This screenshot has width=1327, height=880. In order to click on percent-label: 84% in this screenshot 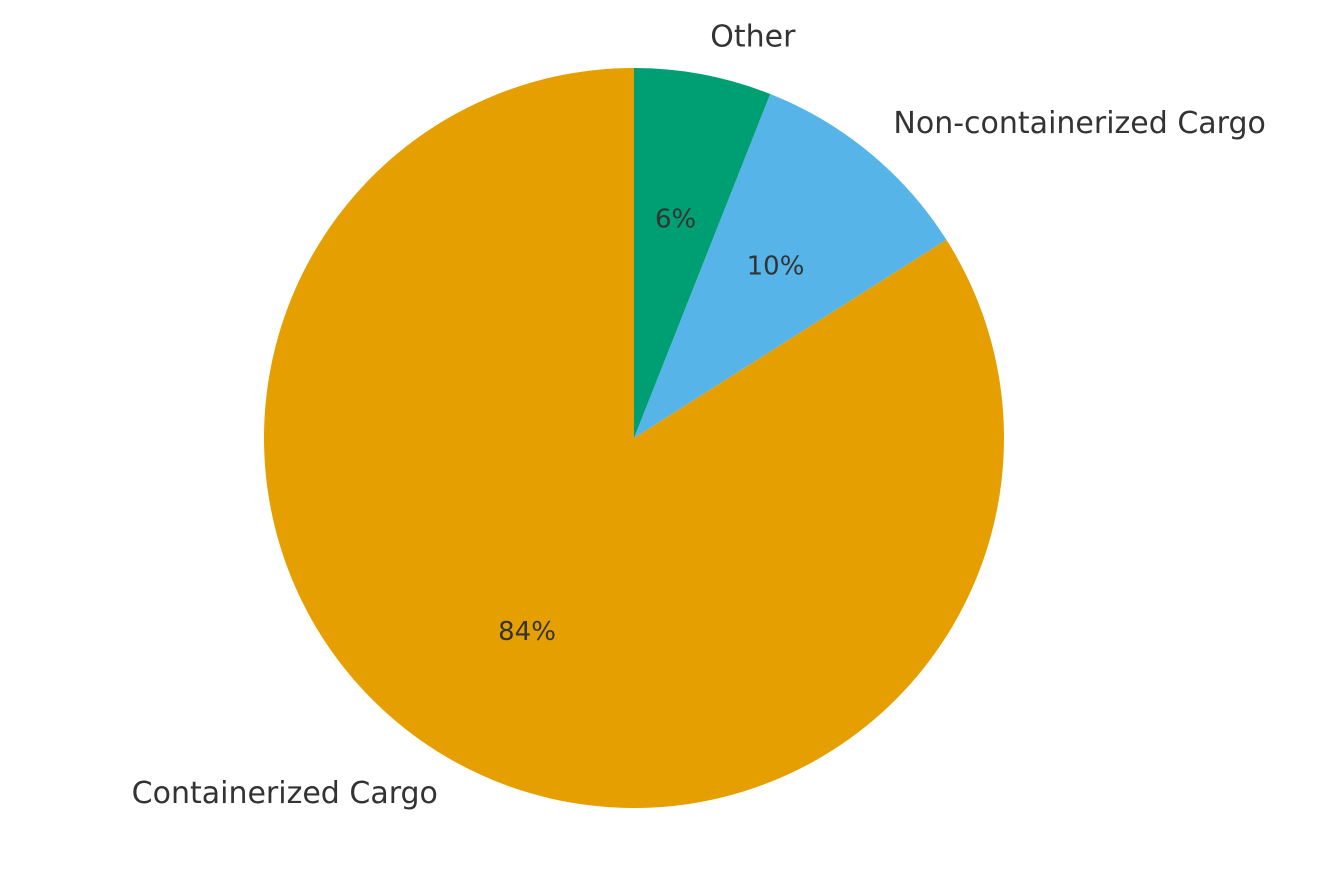, I will do `click(527, 632)`.